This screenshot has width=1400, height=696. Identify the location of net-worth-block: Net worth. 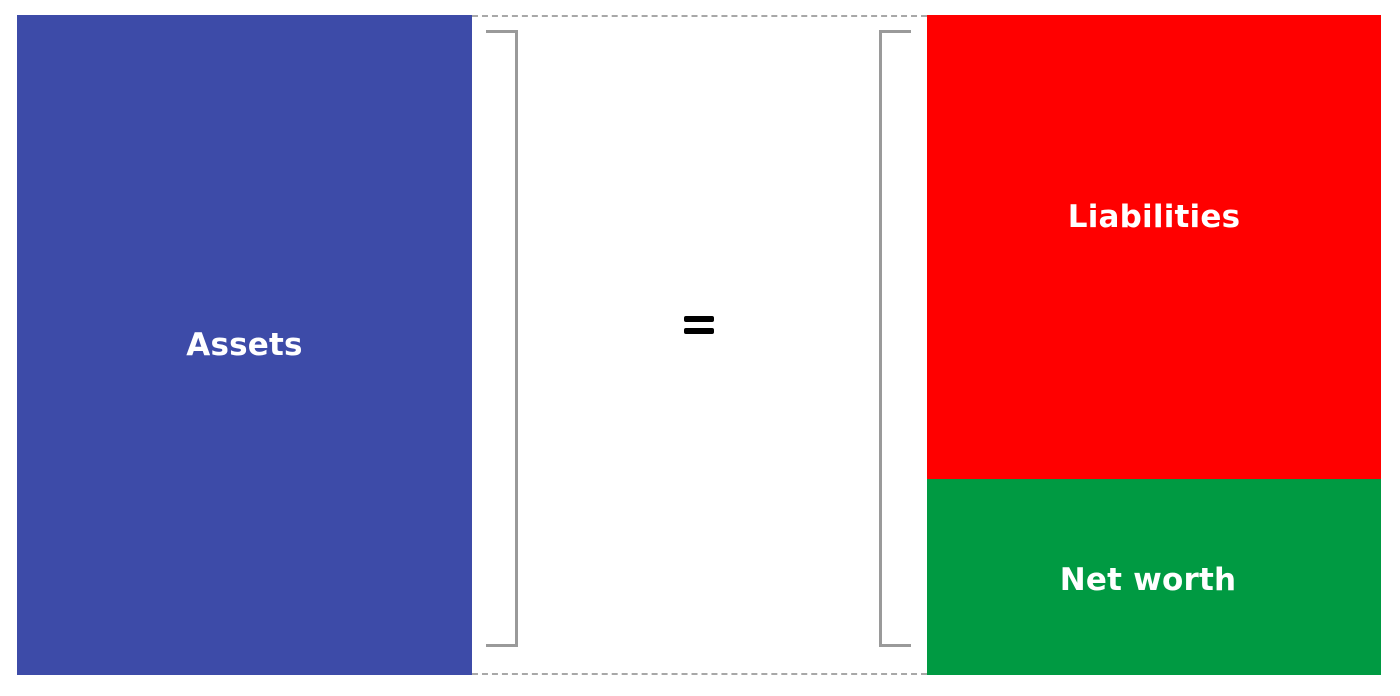
(1154, 577).